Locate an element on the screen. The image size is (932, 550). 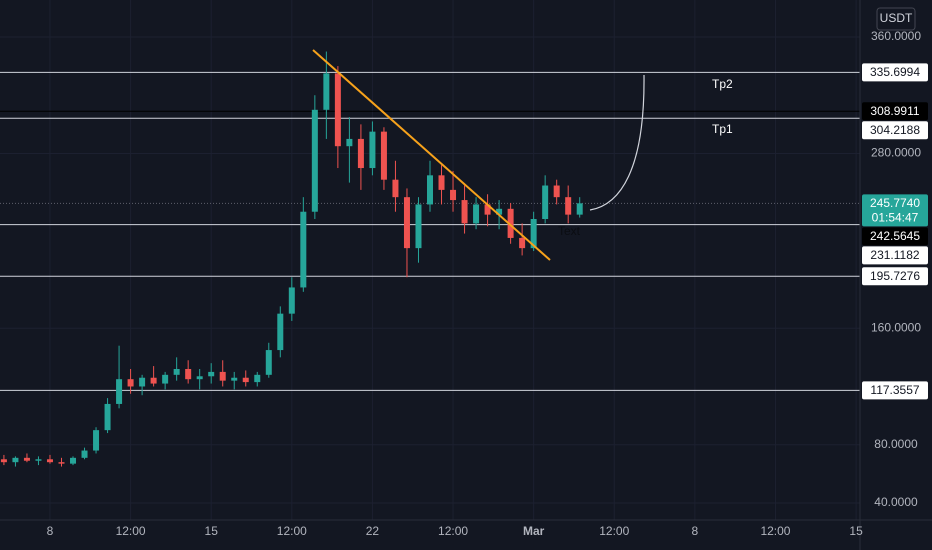
currency-label: USDT is located at coordinates (896, 18).